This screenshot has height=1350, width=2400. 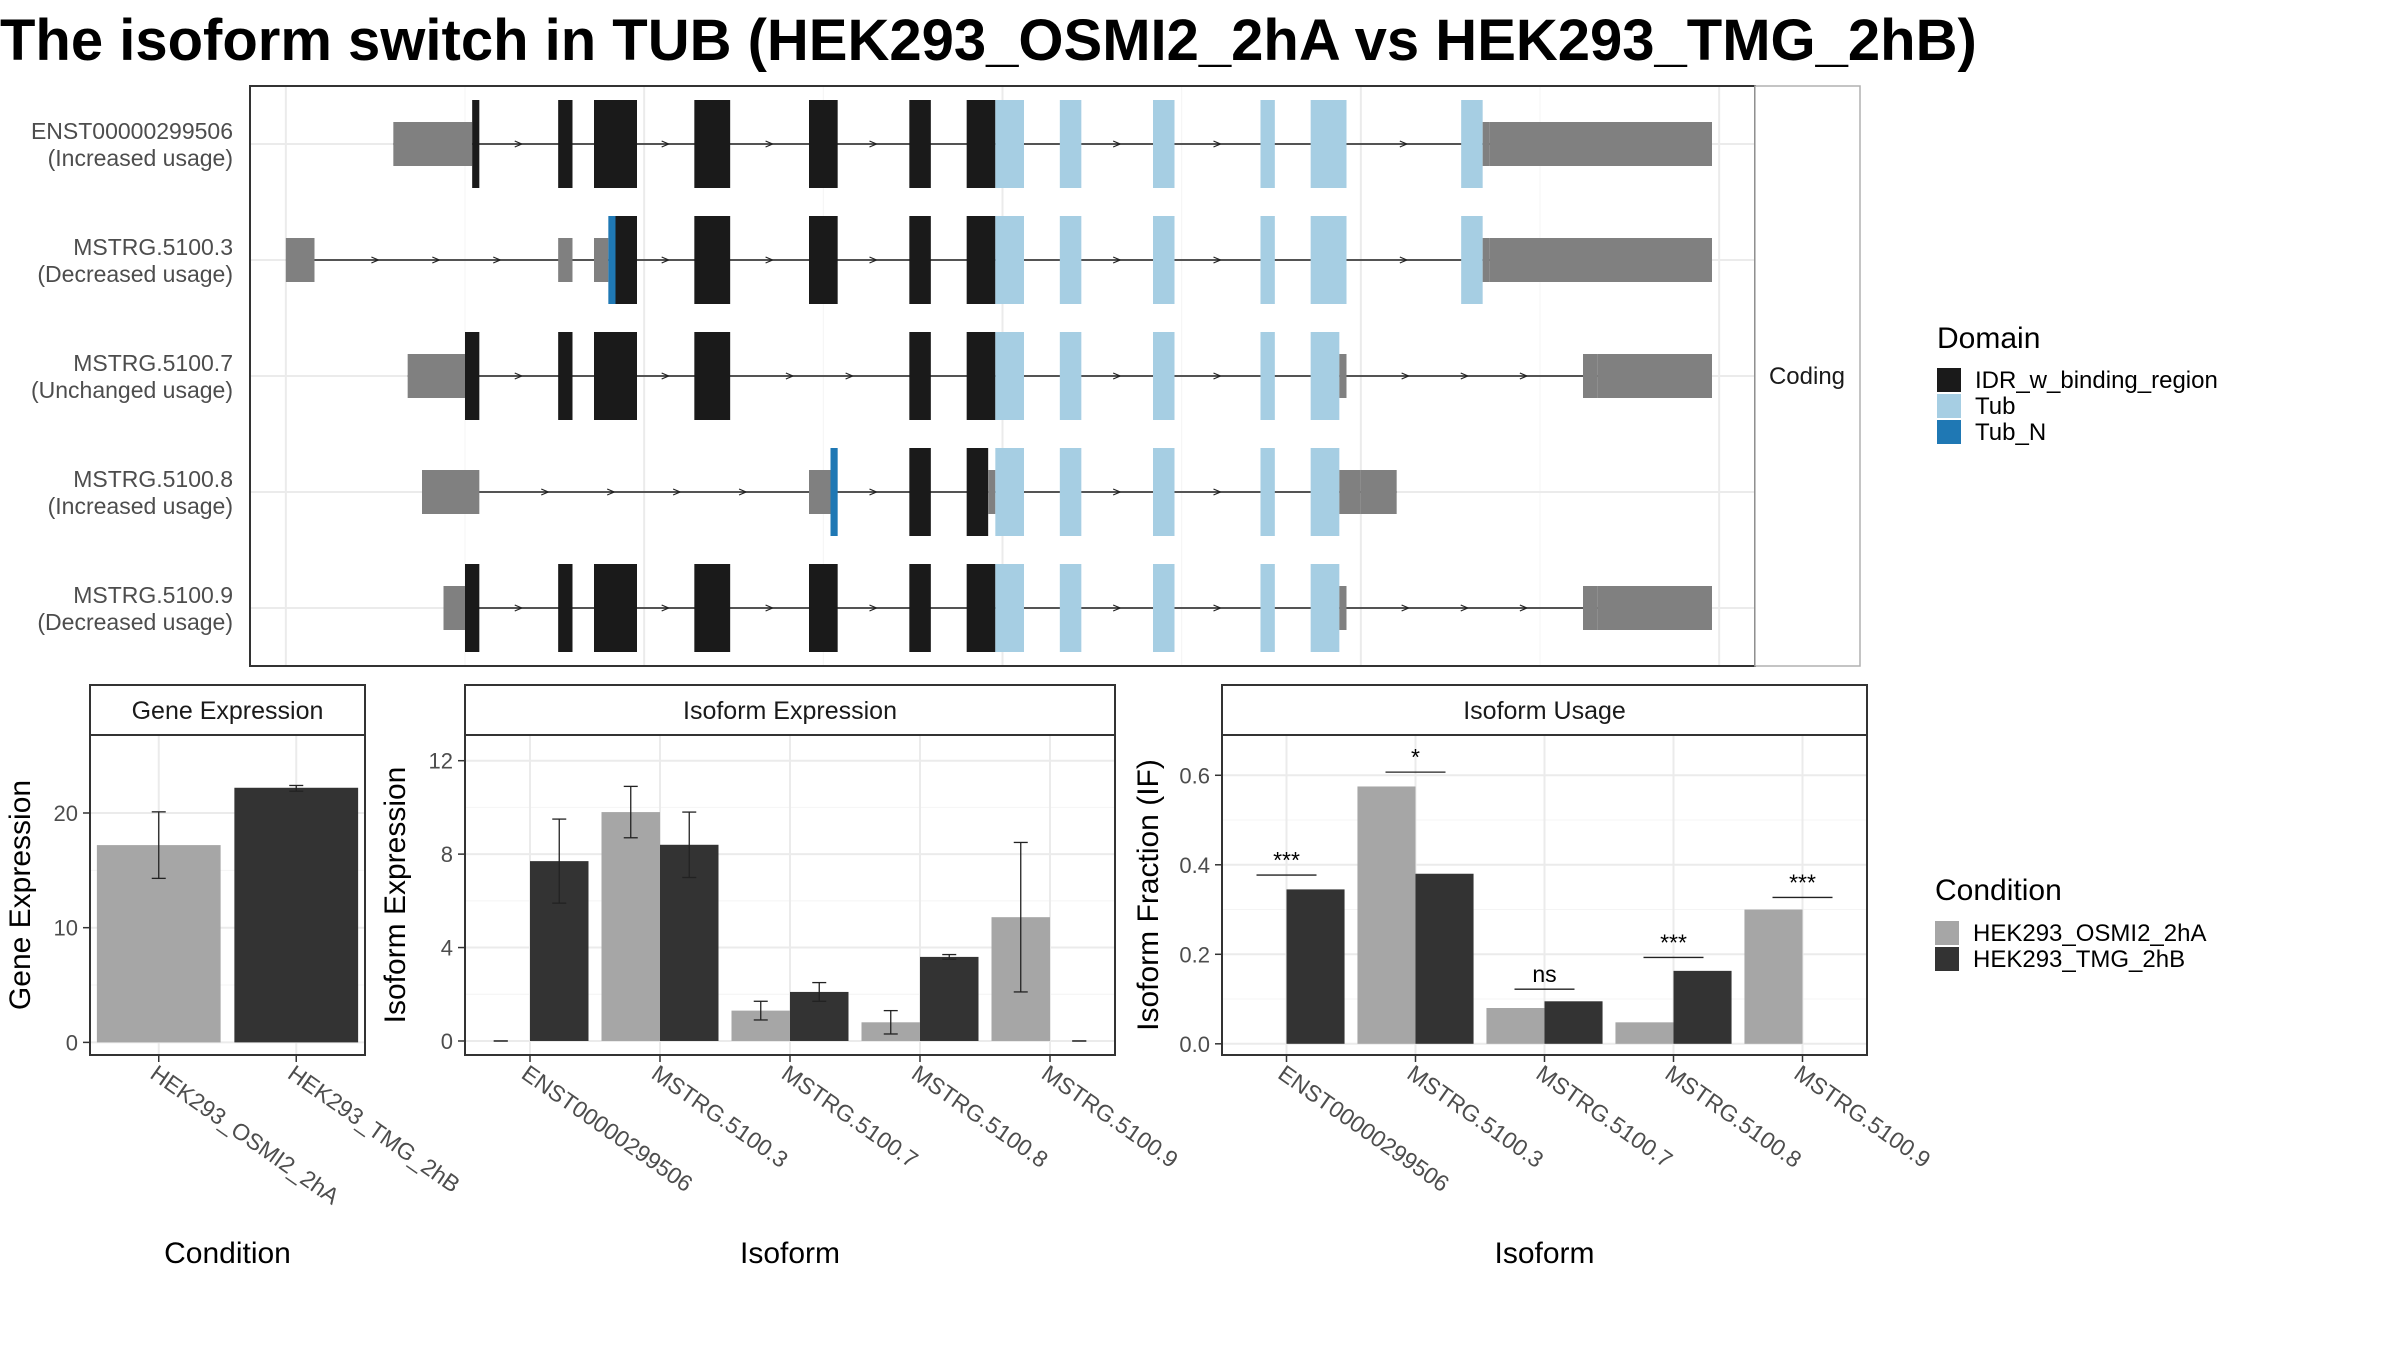 I want to click on transcript-usage-label: (Increased usage), so click(x=140, y=506).